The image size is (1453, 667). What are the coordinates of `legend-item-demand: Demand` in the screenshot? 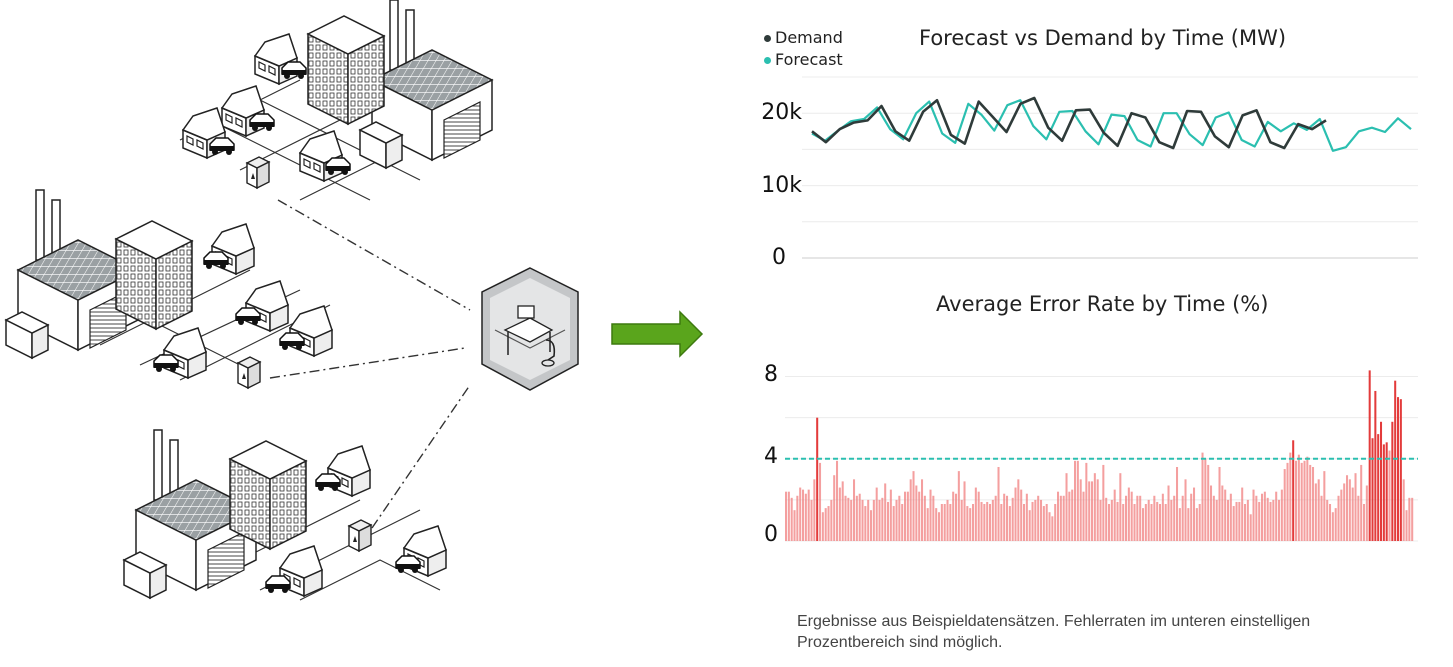 It's located at (803, 38).